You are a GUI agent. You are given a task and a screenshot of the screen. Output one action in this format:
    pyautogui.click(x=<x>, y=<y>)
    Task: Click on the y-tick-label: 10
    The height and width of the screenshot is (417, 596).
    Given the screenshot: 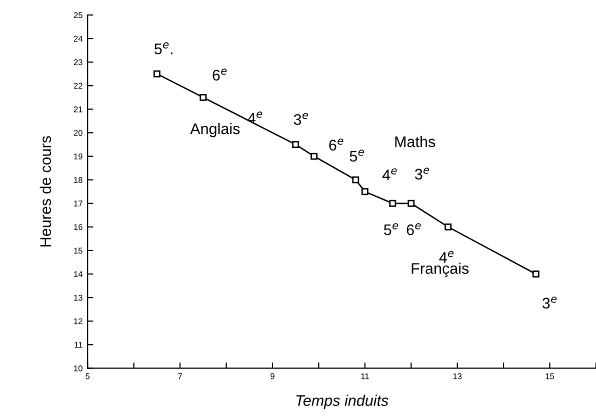 What is the action you would take?
    pyautogui.click(x=78, y=368)
    